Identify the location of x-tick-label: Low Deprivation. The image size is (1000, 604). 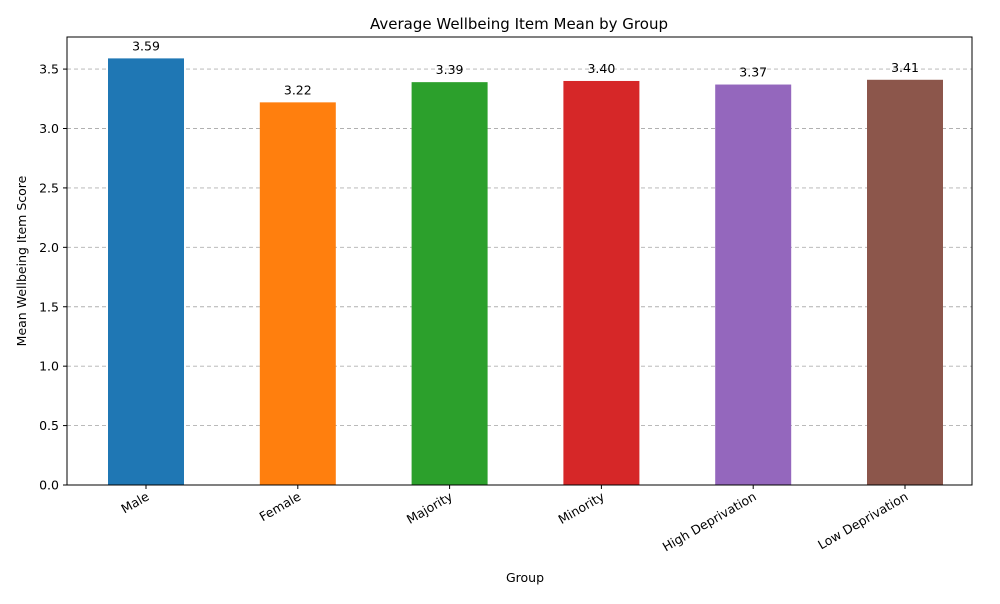
(862, 521).